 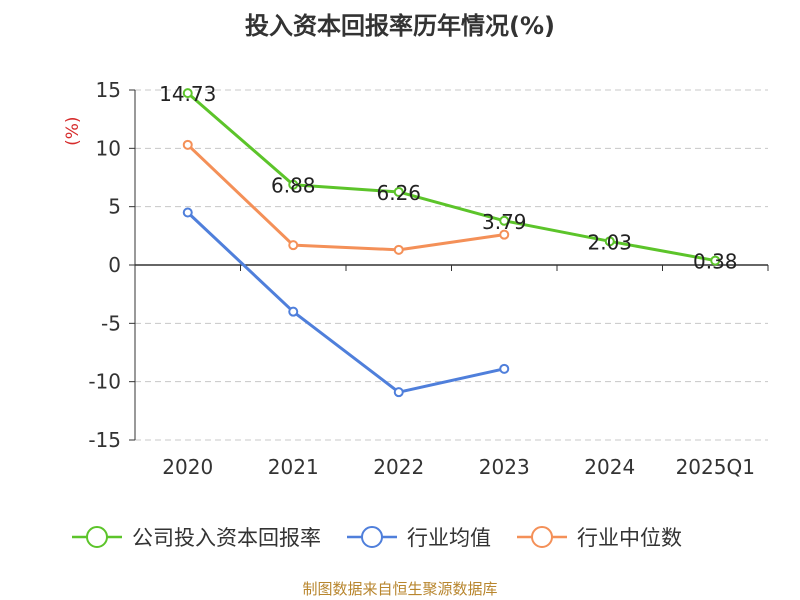 I want to click on data-label: 6.26, so click(x=398, y=193).